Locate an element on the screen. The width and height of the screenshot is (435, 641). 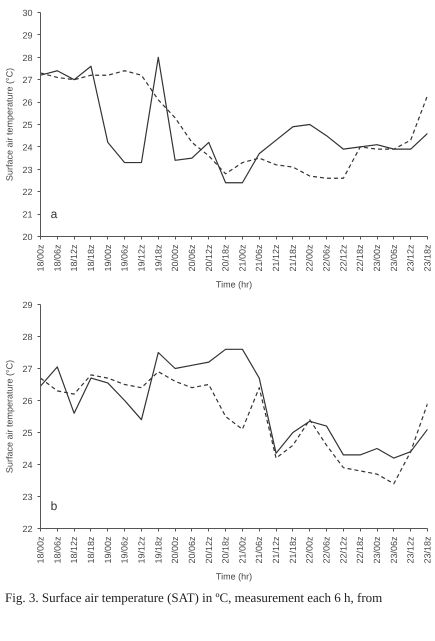
caption: Fig. 3. Surface air temperature (SAT) in ºC, measurement each 6 h, from is located at coordinates (193, 598).